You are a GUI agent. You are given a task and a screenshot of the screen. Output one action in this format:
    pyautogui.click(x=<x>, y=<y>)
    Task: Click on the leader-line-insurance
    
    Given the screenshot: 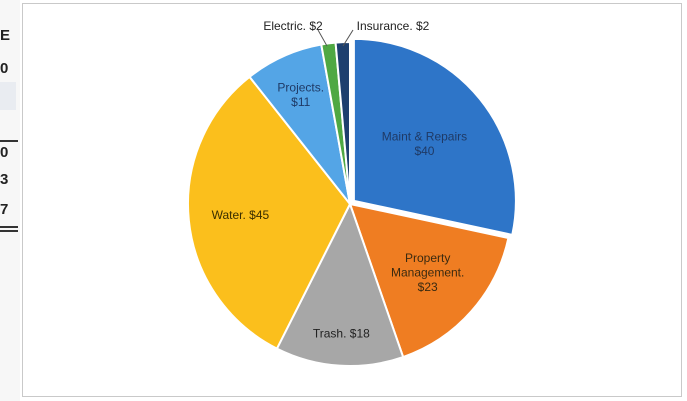 What is the action you would take?
    pyautogui.click(x=348, y=38)
    